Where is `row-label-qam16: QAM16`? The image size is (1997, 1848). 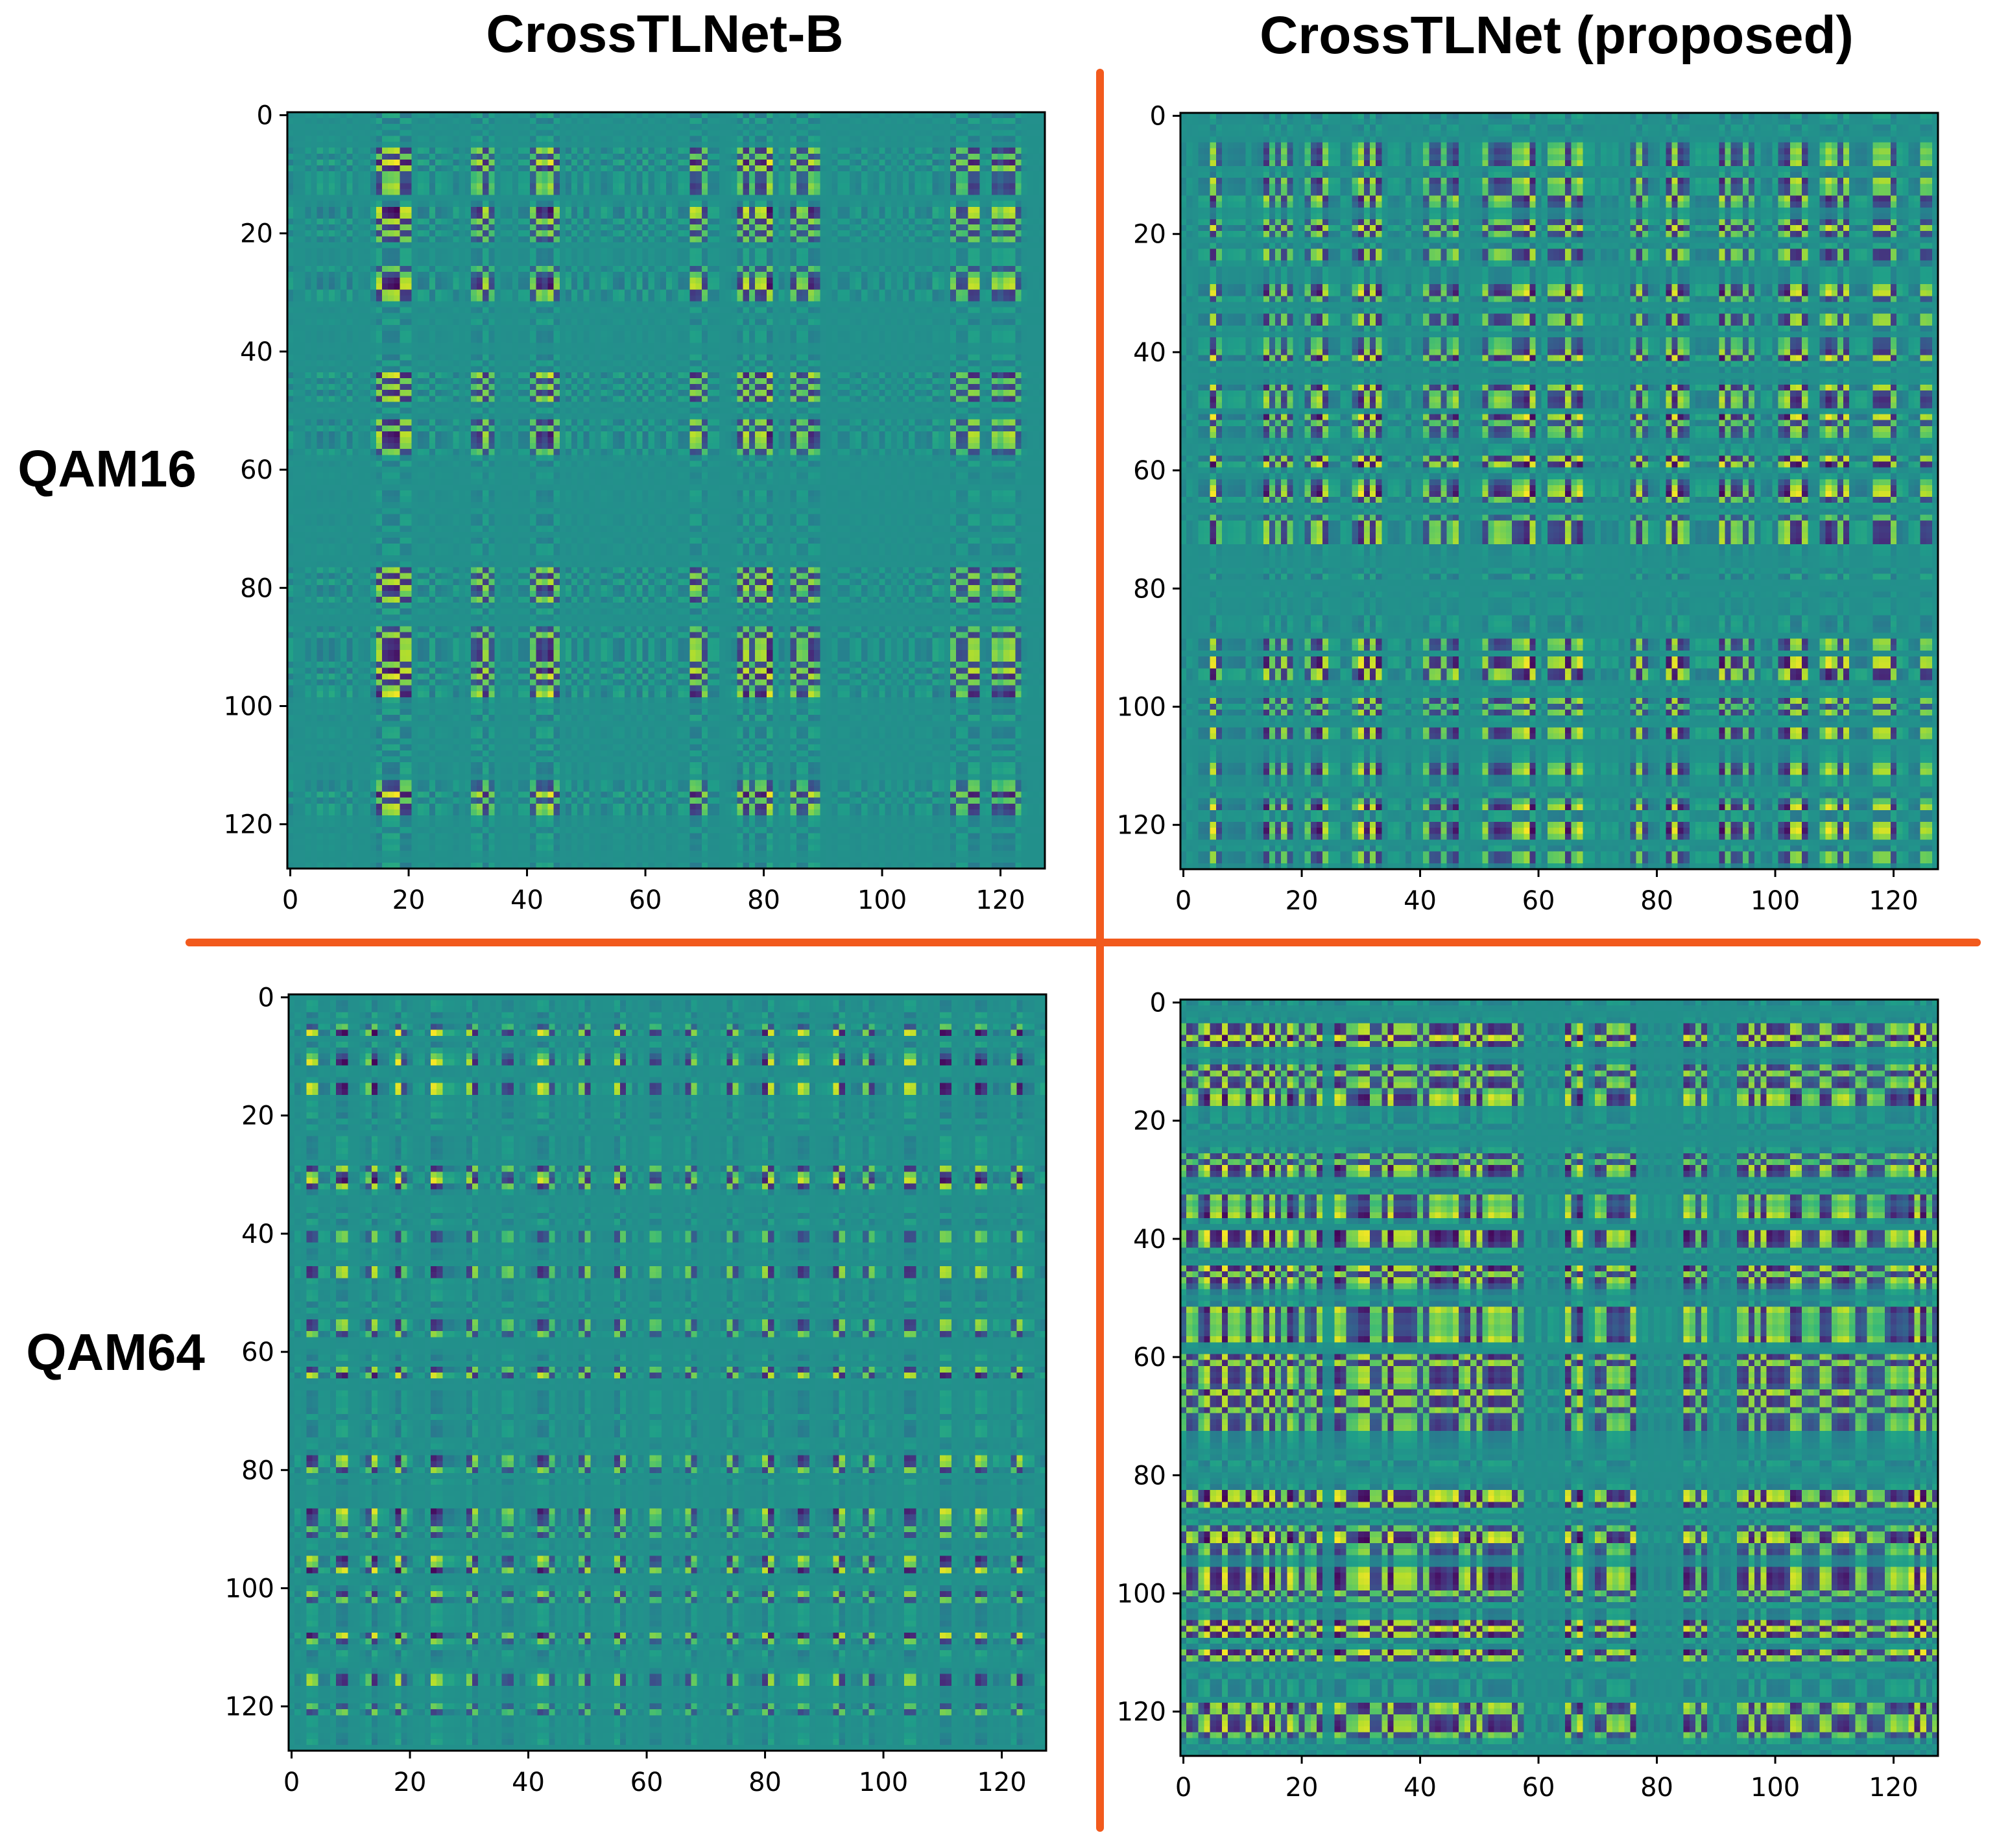 row-label-qam16: QAM16 is located at coordinates (107, 469).